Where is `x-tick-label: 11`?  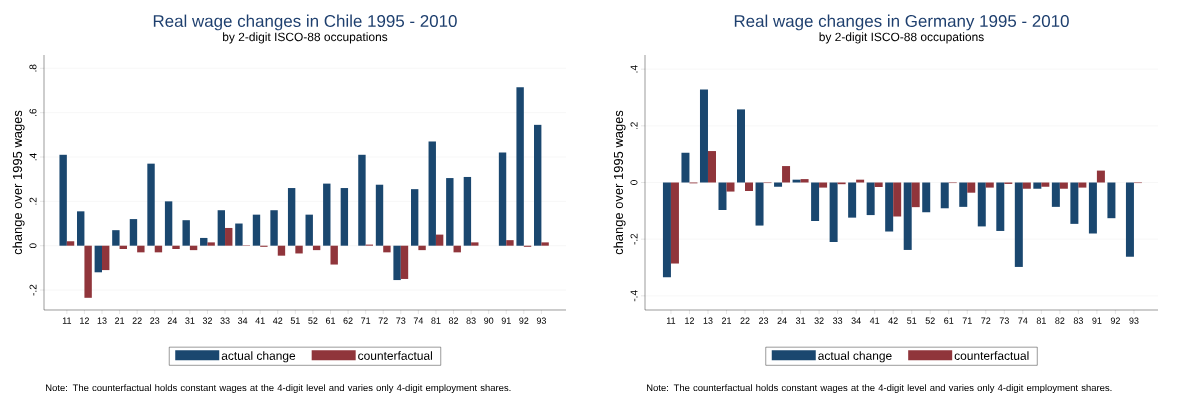
x-tick-label: 11 is located at coordinates (671, 320).